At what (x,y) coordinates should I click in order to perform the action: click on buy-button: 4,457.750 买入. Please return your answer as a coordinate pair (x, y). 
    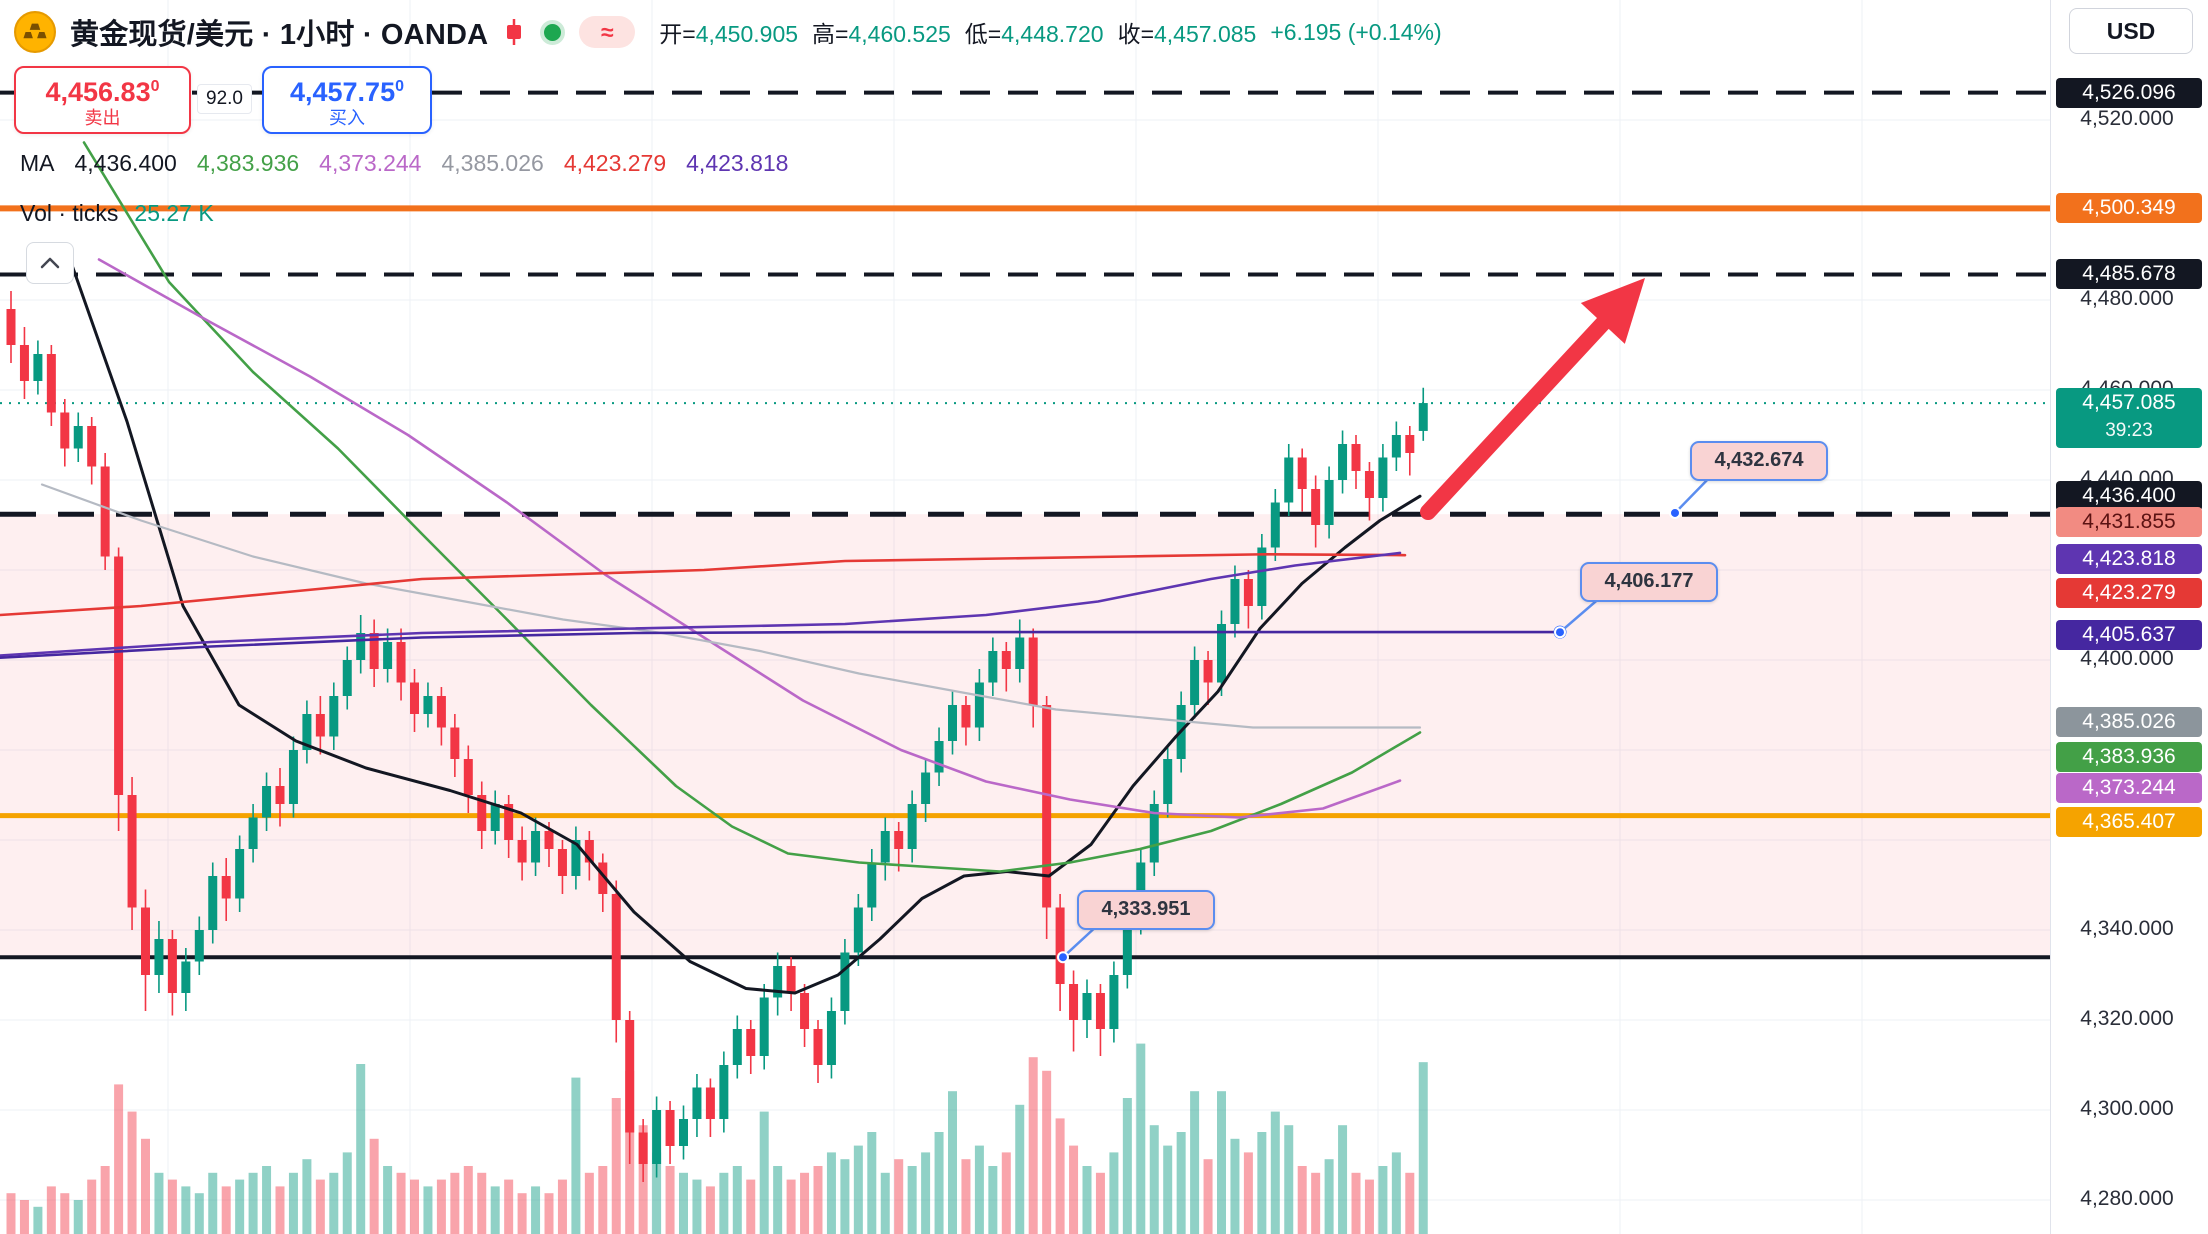
    Looking at the image, I should click on (347, 100).